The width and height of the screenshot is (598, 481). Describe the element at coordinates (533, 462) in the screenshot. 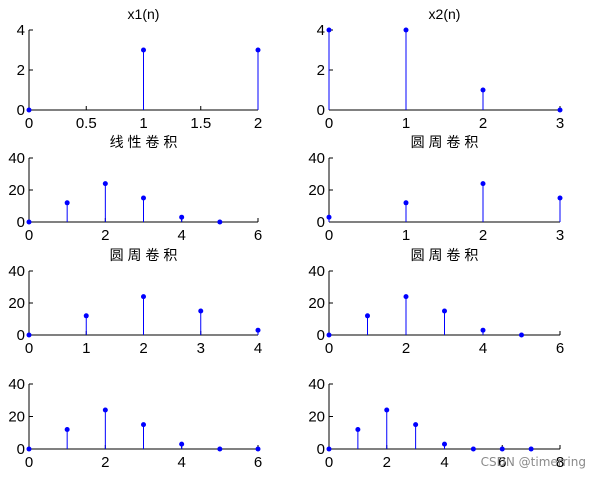

I see `watermark: CSDN @timerring` at that location.